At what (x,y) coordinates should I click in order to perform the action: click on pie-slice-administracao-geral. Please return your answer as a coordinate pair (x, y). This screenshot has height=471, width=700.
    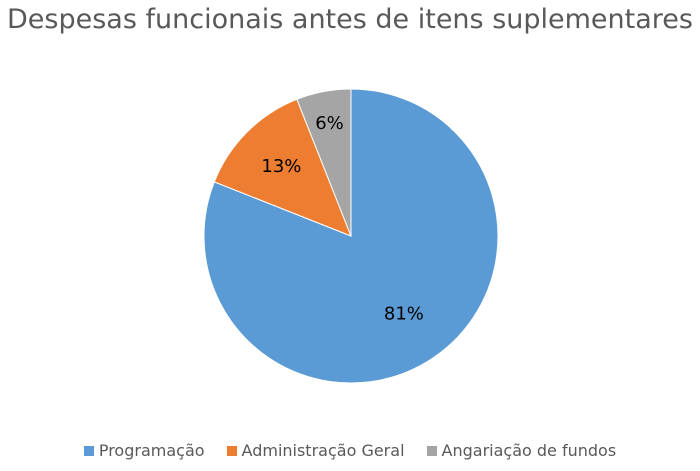
    Looking at the image, I should click on (282, 167).